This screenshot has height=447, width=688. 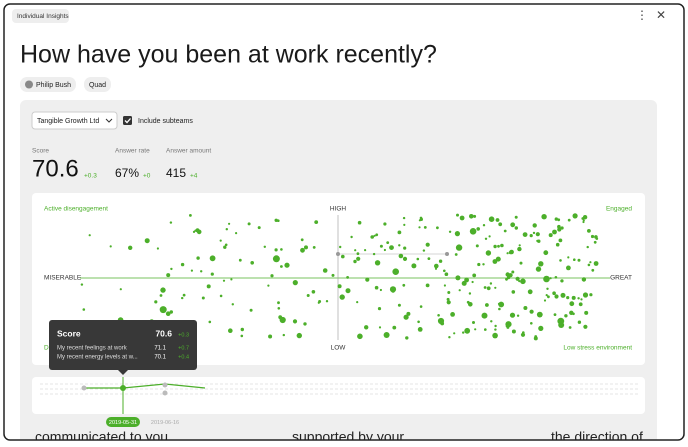 I want to click on page-title: How have you been at work recently?, so click(x=228, y=55).